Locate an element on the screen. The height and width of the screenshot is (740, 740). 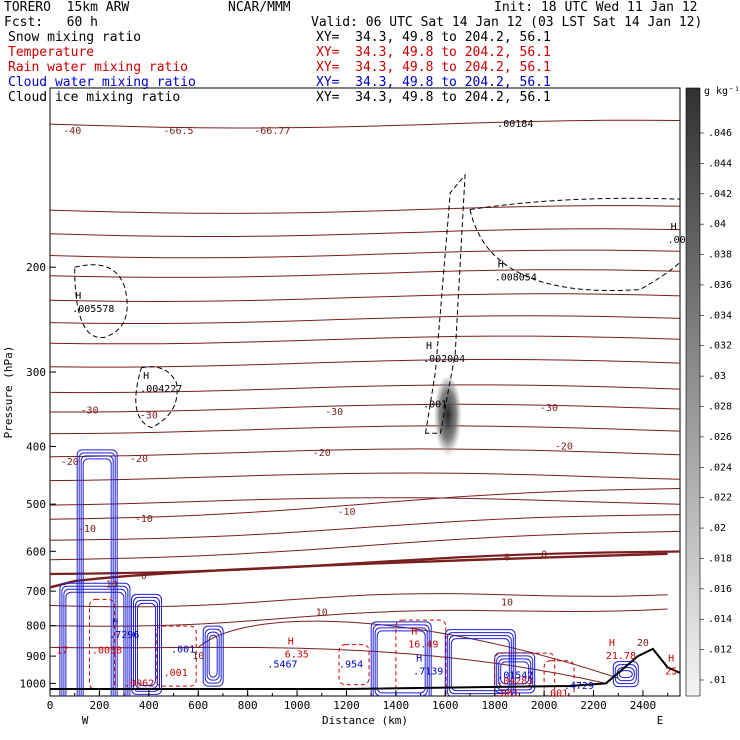
colorbar-tick-label: .02 is located at coordinates (717, 528).